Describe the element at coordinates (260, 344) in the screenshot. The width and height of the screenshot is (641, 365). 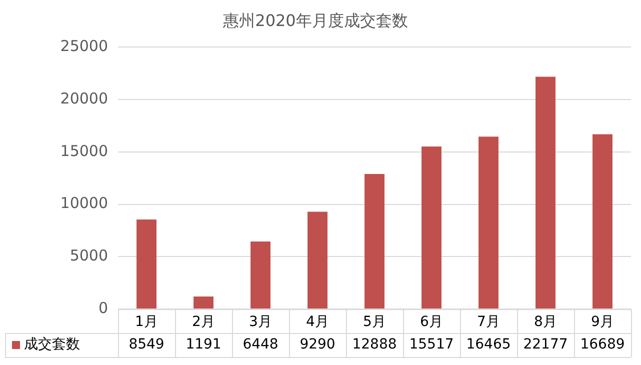
I see `data-label: 6448` at that location.